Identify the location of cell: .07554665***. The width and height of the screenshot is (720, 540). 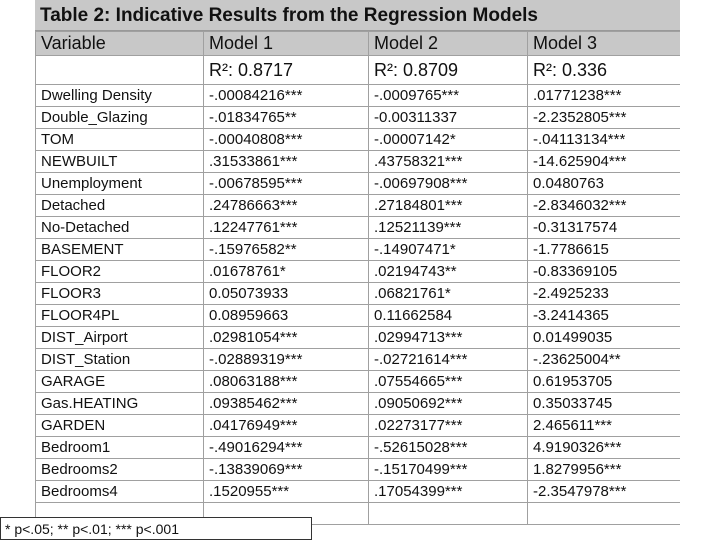
(448, 381).